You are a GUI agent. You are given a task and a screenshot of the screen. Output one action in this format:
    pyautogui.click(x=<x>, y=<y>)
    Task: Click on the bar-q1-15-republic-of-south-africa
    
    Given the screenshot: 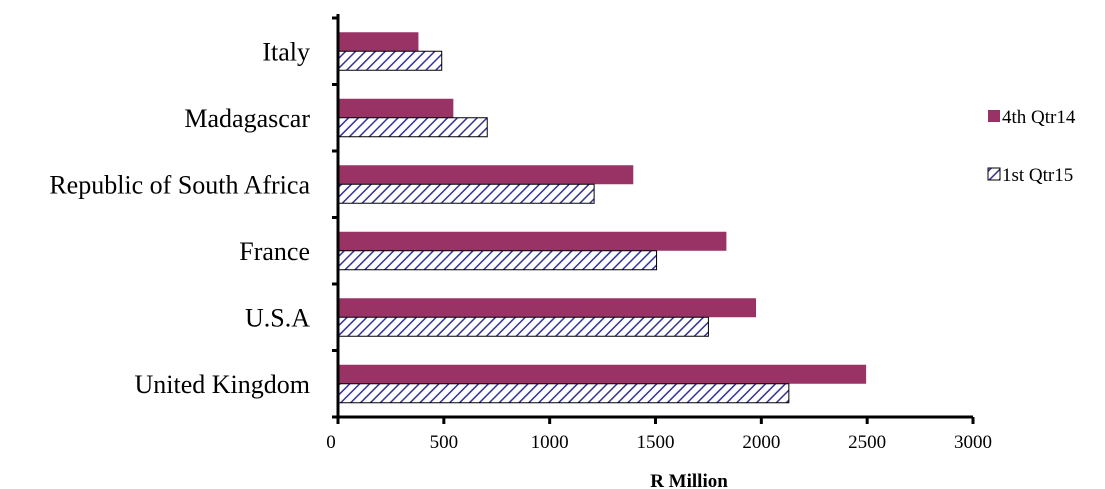 What is the action you would take?
    pyautogui.click(x=466, y=193)
    